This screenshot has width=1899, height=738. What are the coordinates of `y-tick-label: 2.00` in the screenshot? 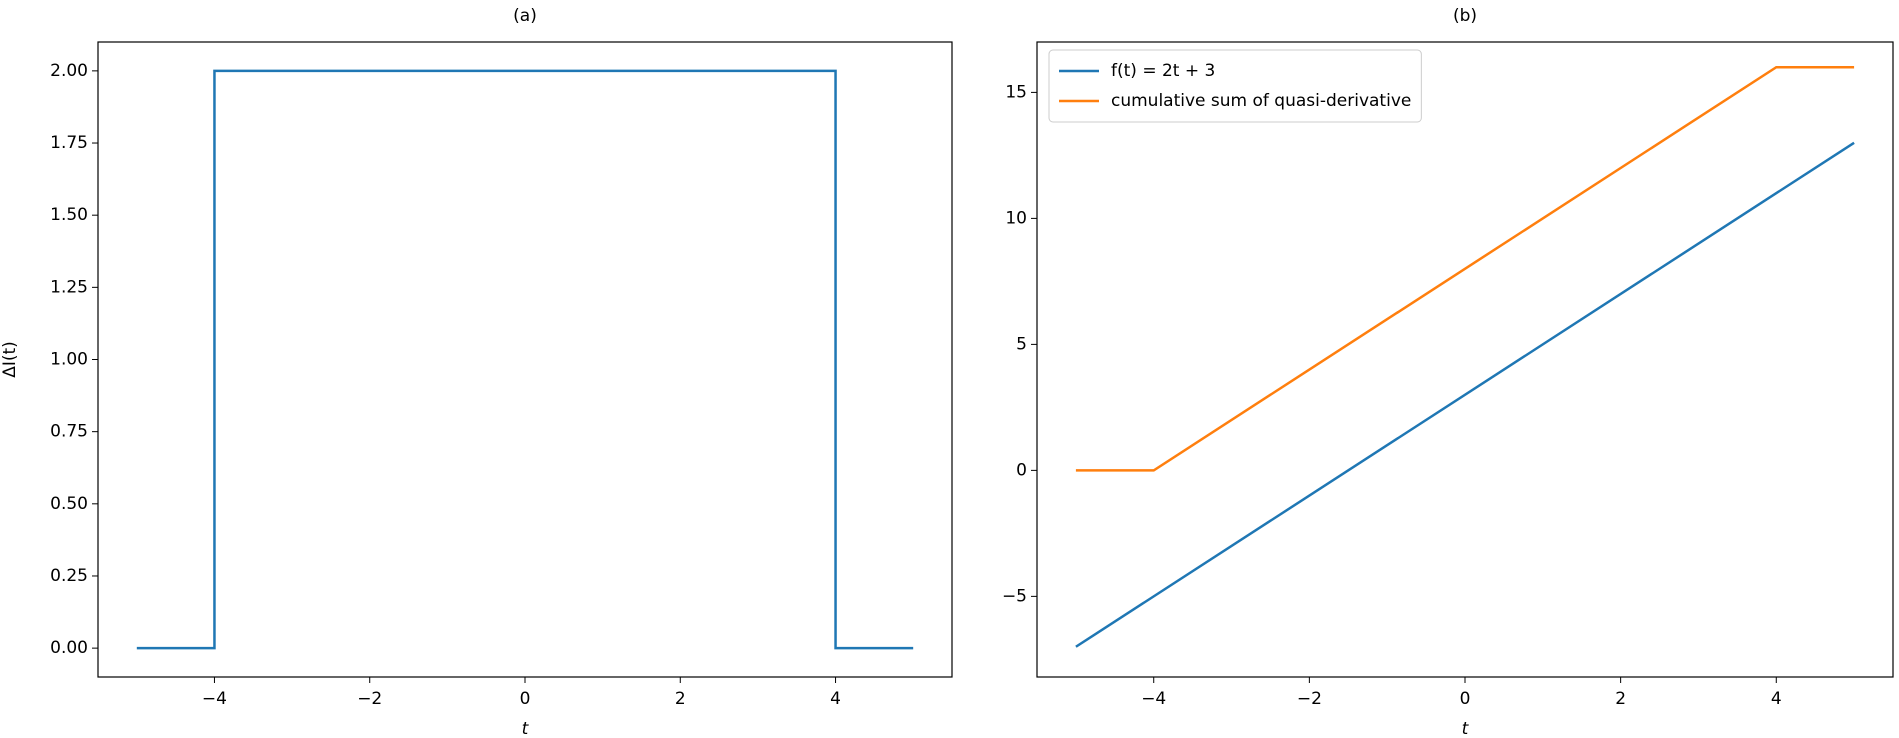 It's located at (69, 71).